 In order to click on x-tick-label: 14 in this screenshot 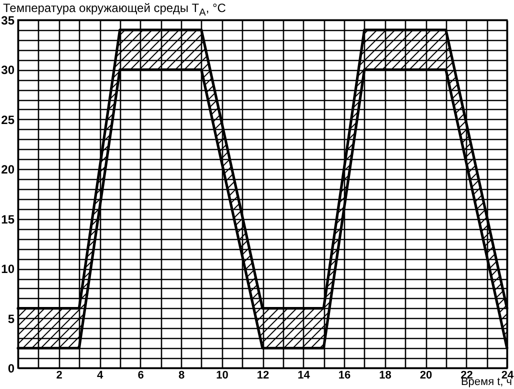, I will do `click(304, 376)`.